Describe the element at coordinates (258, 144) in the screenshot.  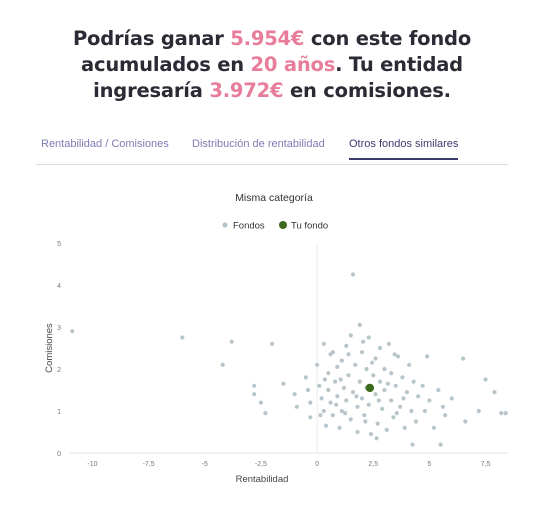
I see `tab-distribucion-rentabilidad: Distribución de rentabilidad` at that location.